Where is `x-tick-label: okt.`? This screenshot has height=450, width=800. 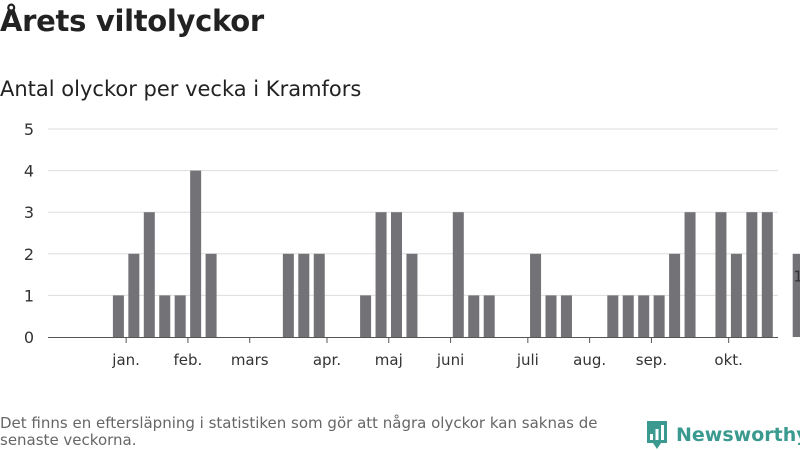
x-tick-label: okt. is located at coordinates (728, 360).